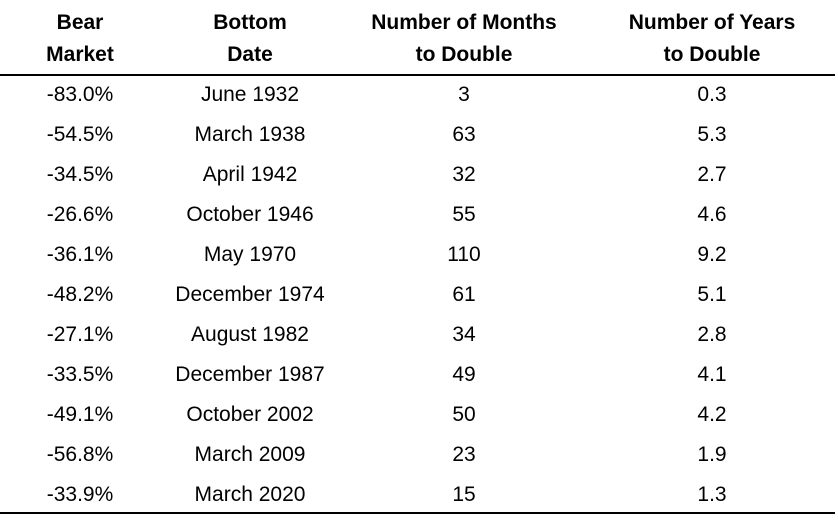 The width and height of the screenshot is (838, 532). I want to click on table-cell: 3, so click(464, 94).